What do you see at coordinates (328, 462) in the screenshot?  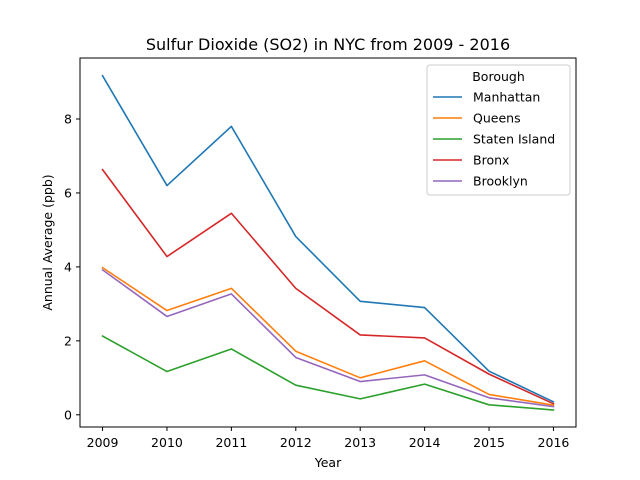 I see `x-axis-label: Year` at bounding box center [328, 462].